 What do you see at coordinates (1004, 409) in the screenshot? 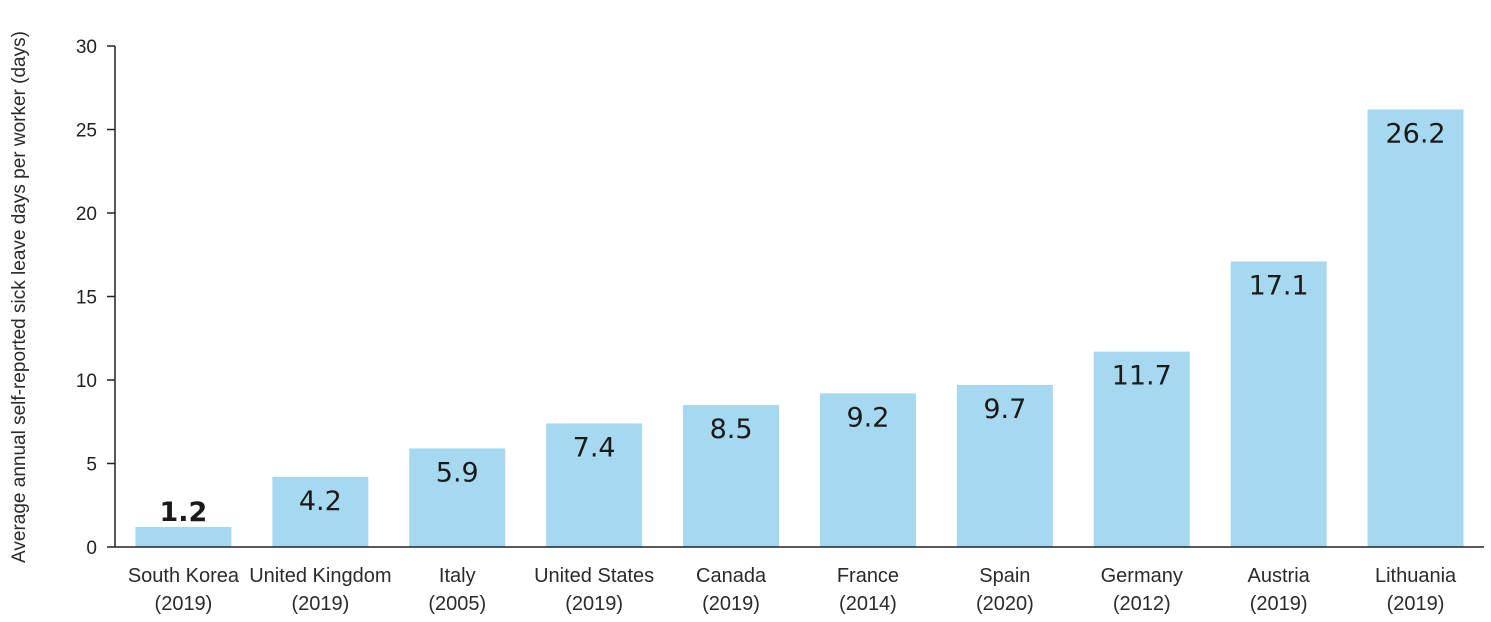
I see `bar-value-label: 9.7` at bounding box center [1004, 409].